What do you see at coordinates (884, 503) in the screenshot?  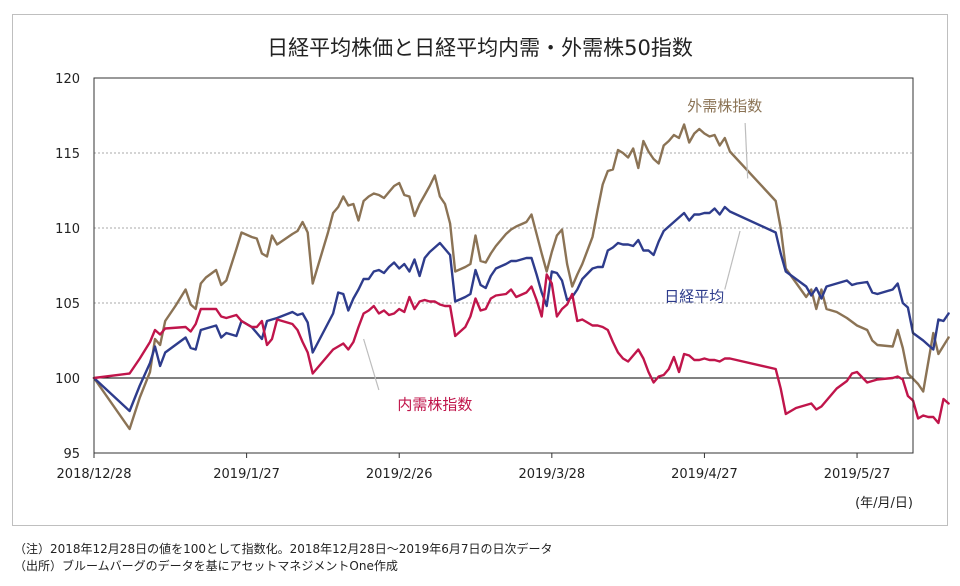 I see `x-unit-label: (年/月/日)` at bounding box center [884, 503].